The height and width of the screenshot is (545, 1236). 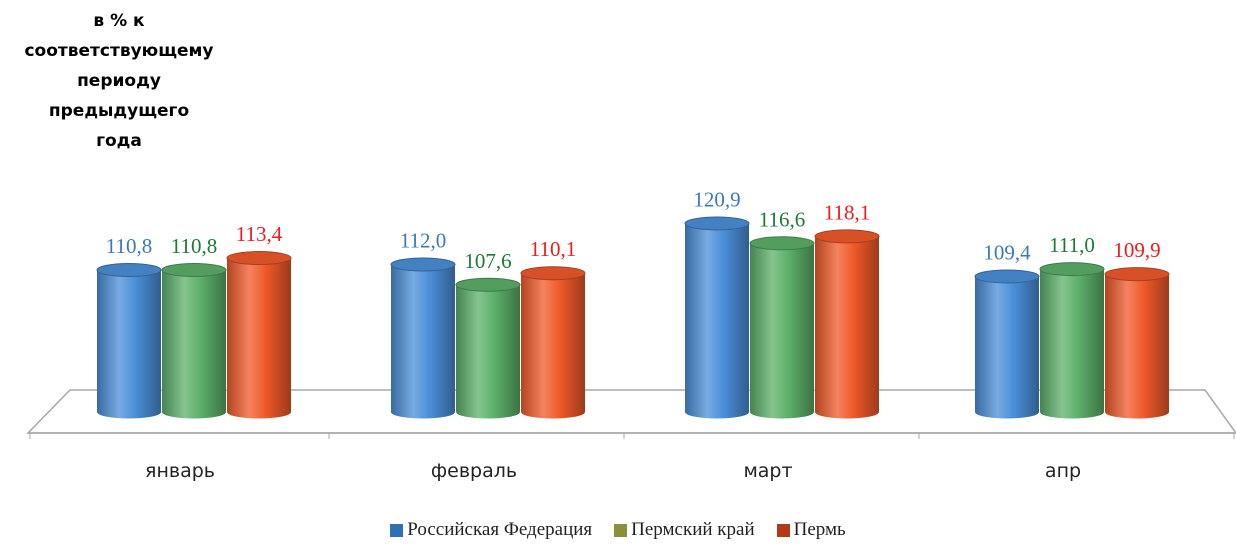 I want to click on data-label-3-2: 109,9, so click(x=1136, y=250).